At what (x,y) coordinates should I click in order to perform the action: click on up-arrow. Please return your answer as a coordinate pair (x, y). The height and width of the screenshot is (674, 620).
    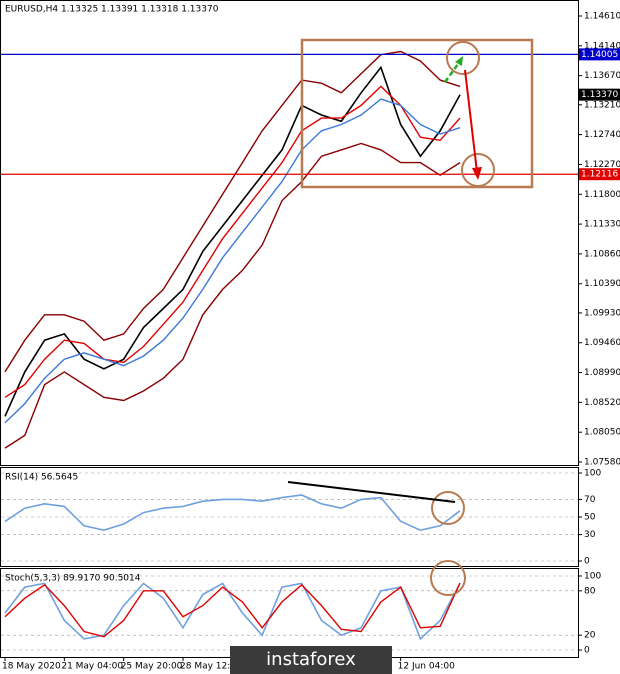
    Looking at the image, I should click on (453, 71).